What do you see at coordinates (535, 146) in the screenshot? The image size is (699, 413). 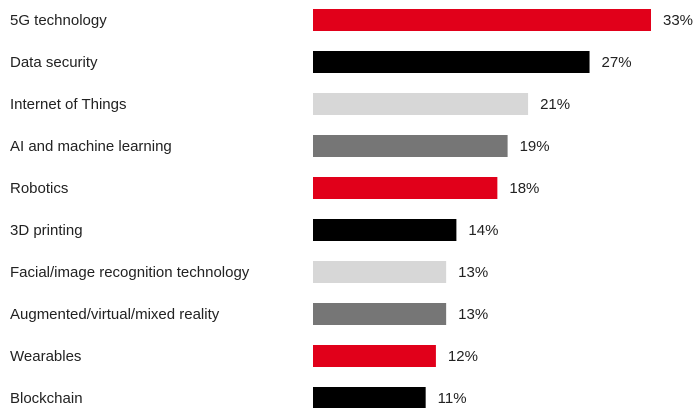 I see `value-label: 19%` at bounding box center [535, 146].